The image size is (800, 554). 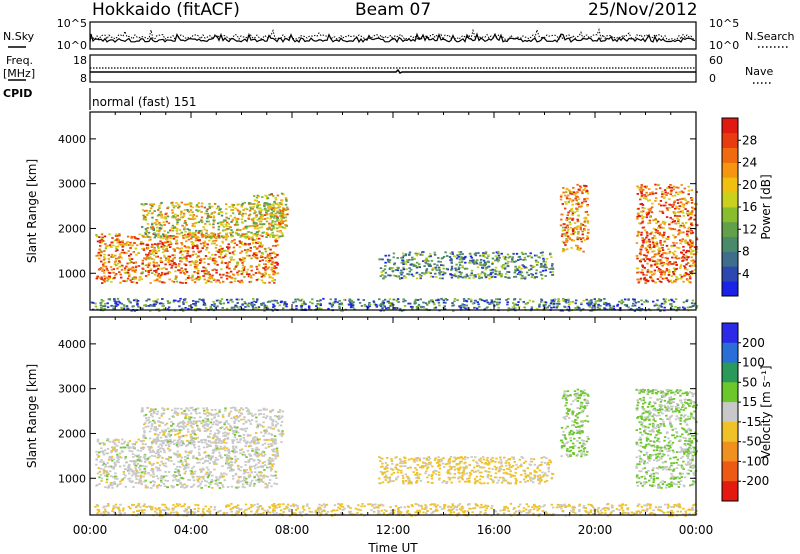 I want to click on colorbar-tick-label: 20, so click(x=749, y=185).